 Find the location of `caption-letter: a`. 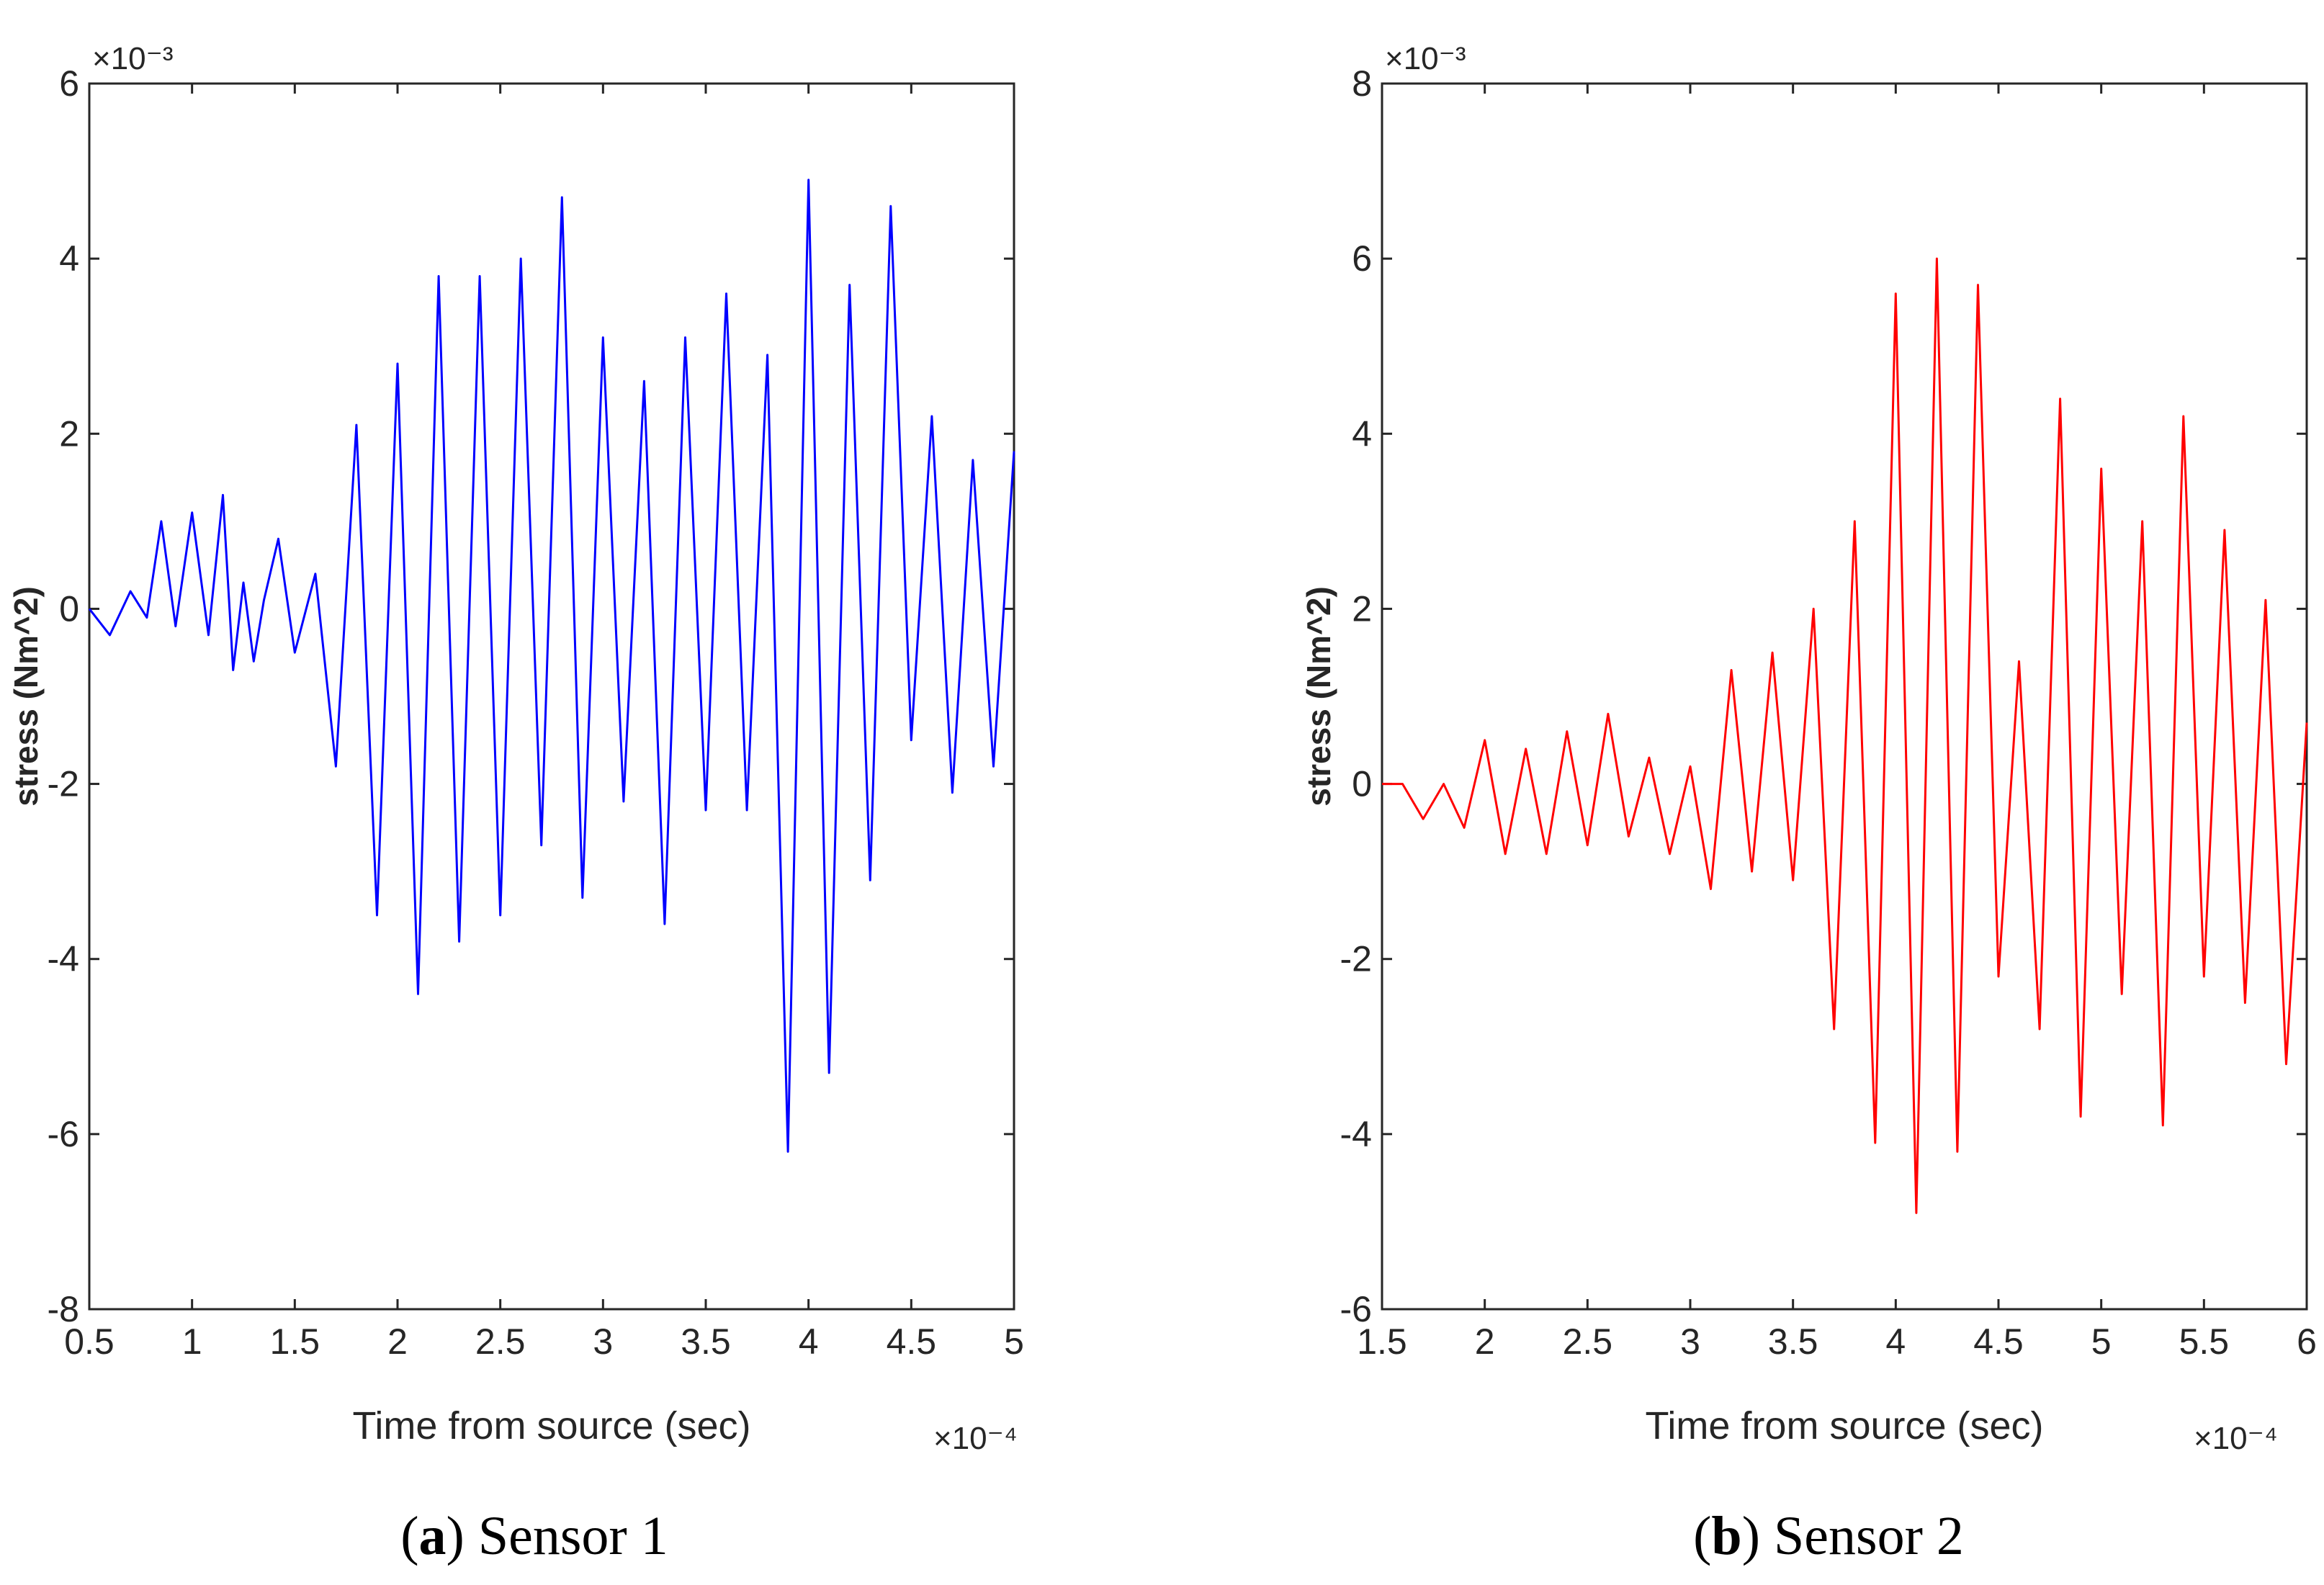

caption-letter: a is located at coordinates (433, 1536).